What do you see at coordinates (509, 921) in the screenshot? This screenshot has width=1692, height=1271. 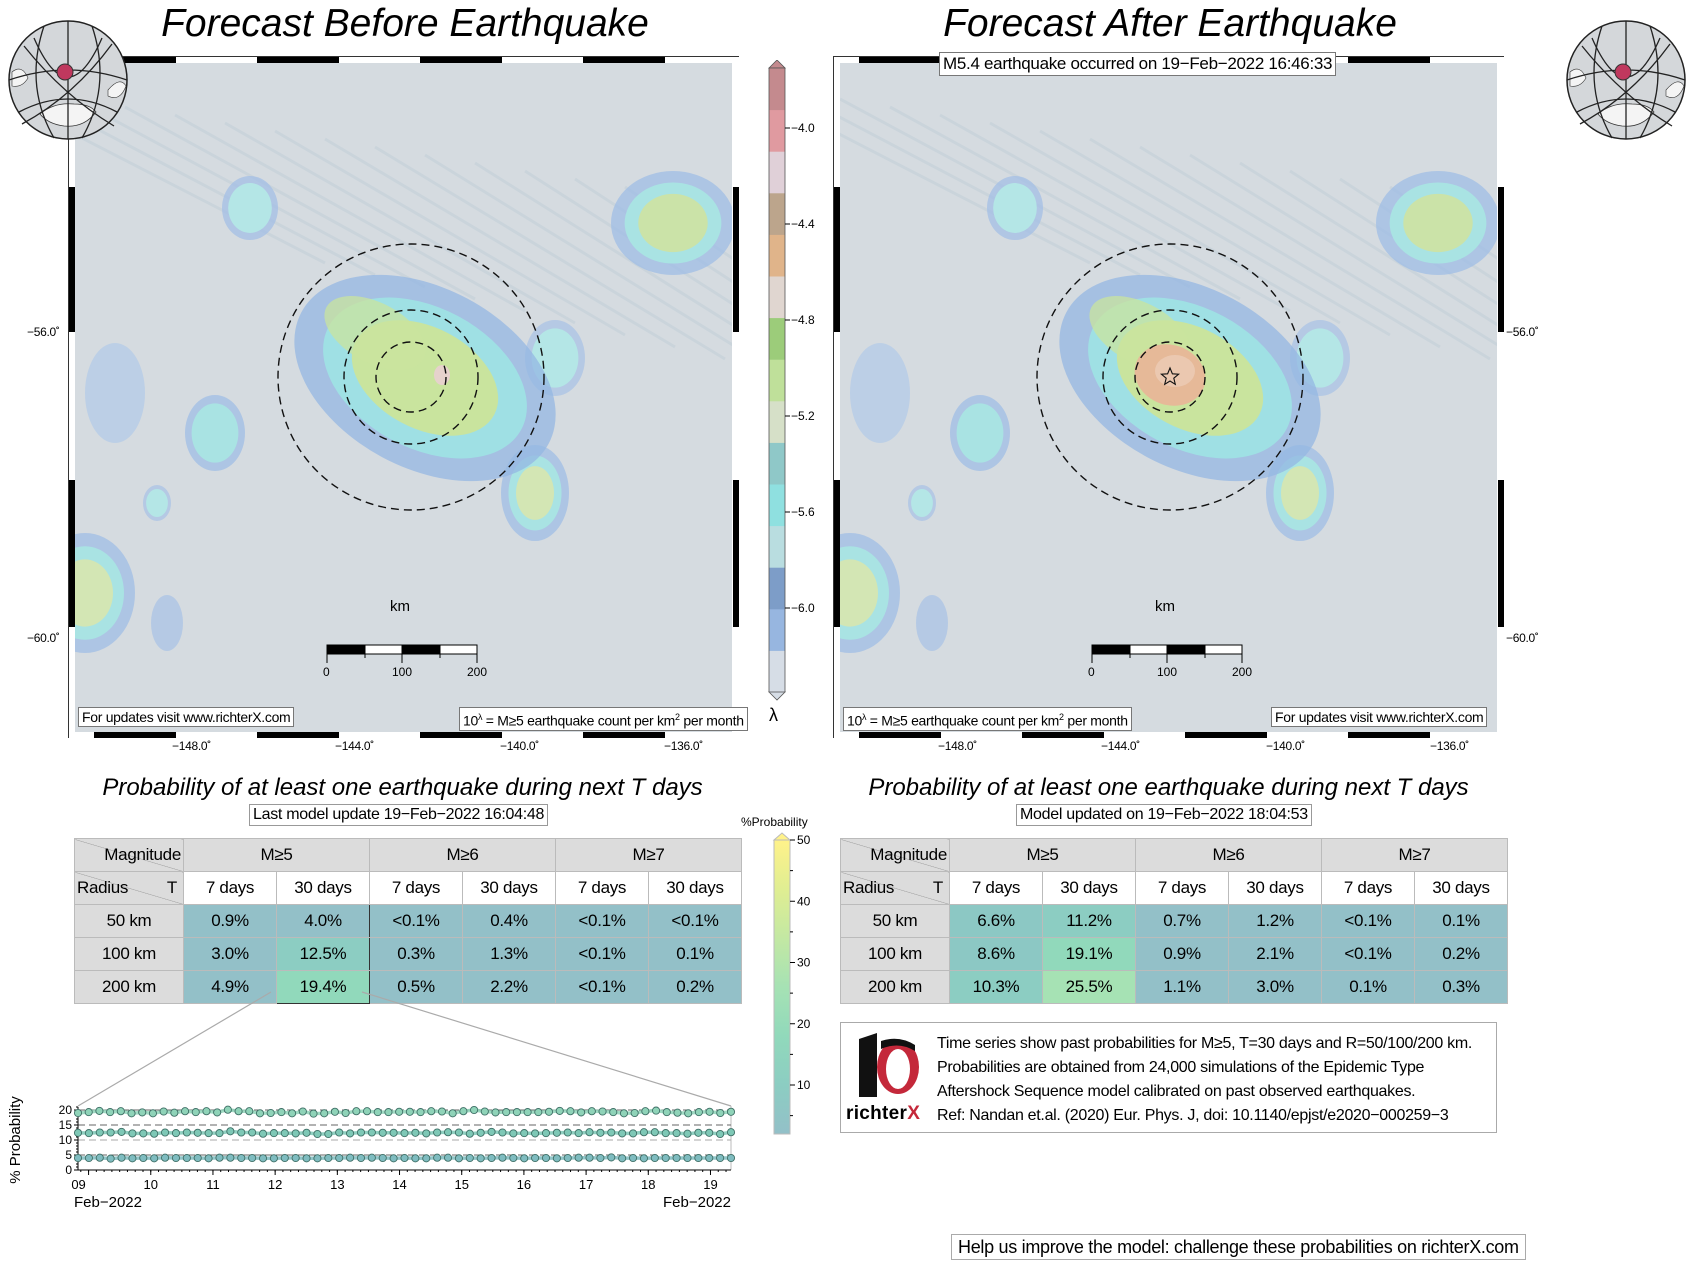 I see `probability-cell: 0.4%` at bounding box center [509, 921].